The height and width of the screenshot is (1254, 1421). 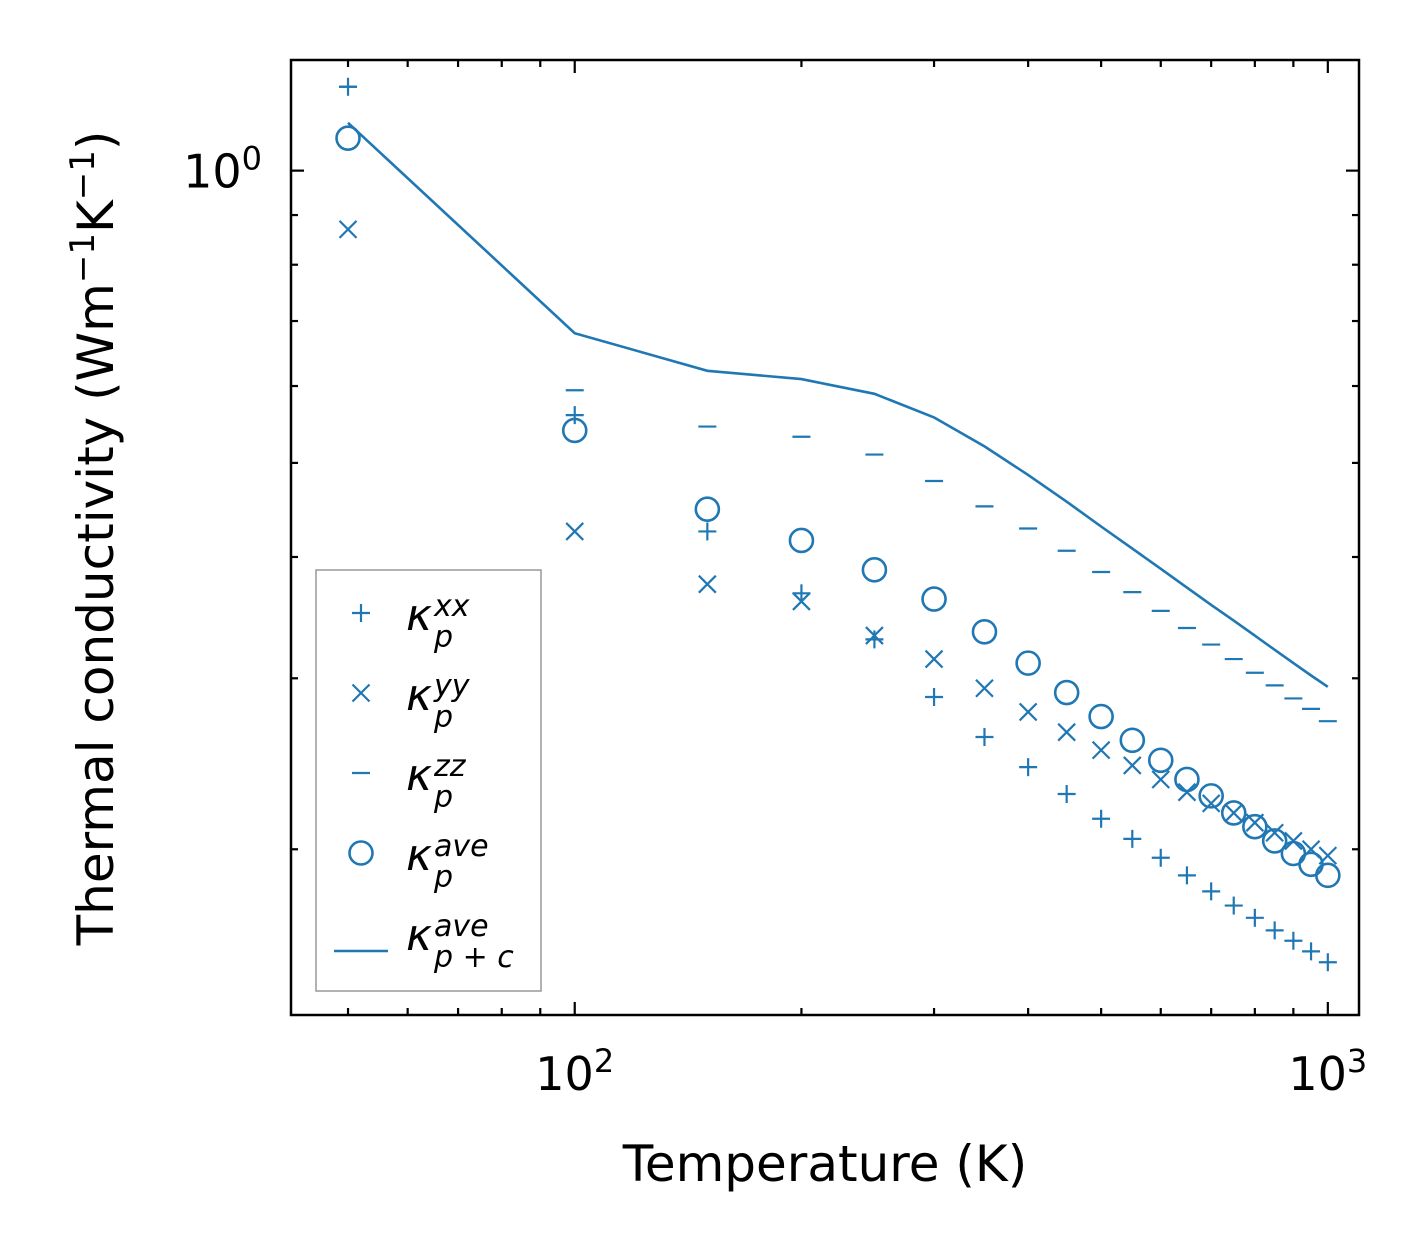 What do you see at coordinates (451, 606) in the screenshot?
I see `legend-sup-xx: xx` at bounding box center [451, 606].